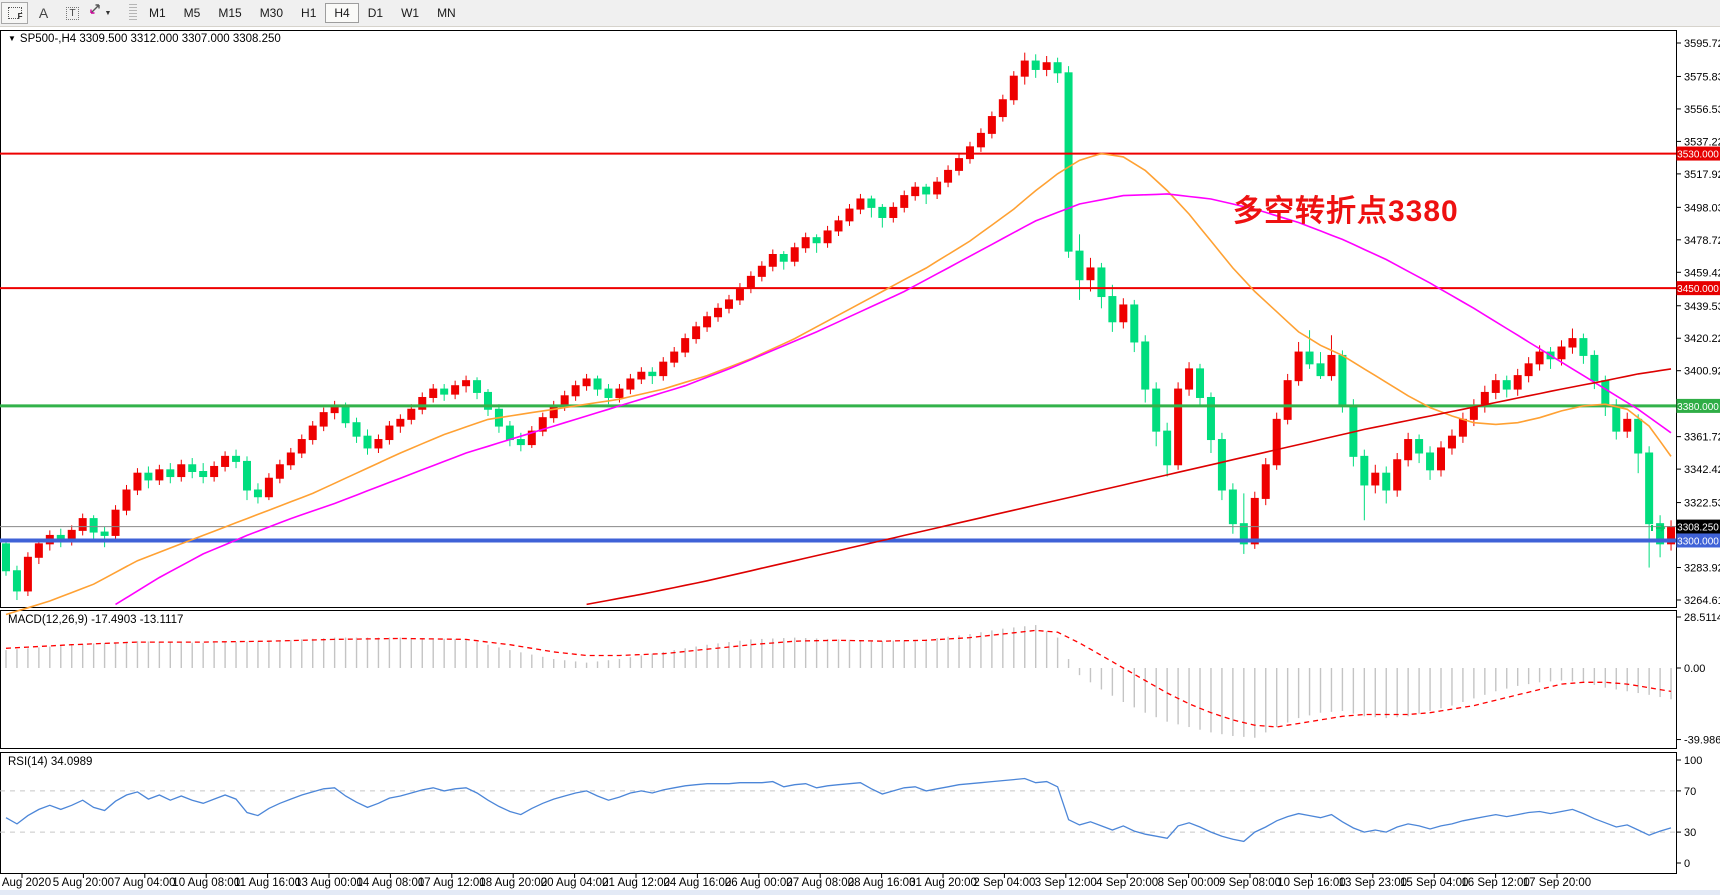 The width and height of the screenshot is (1720, 895). I want to click on text-box-button: T, so click(72, 13).